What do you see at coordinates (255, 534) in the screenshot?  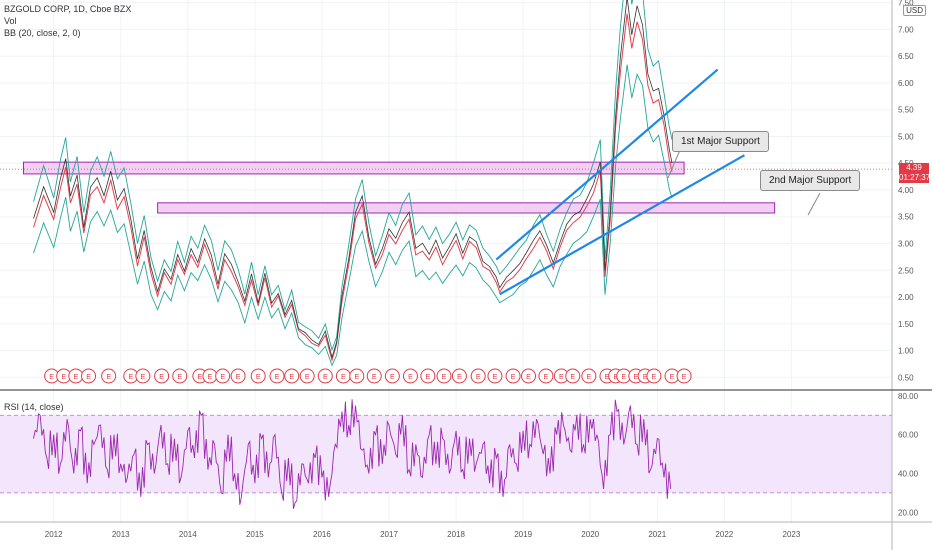 I see `x-tick-label: 2015` at bounding box center [255, 534].